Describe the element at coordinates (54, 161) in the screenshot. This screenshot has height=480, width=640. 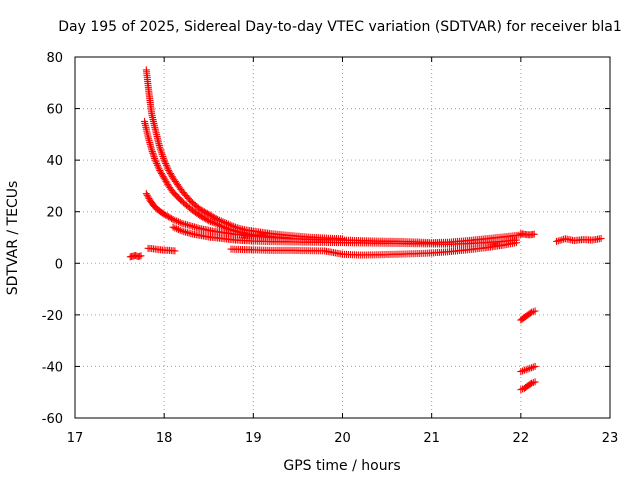
I see `y-tick-label: 40` at that location.